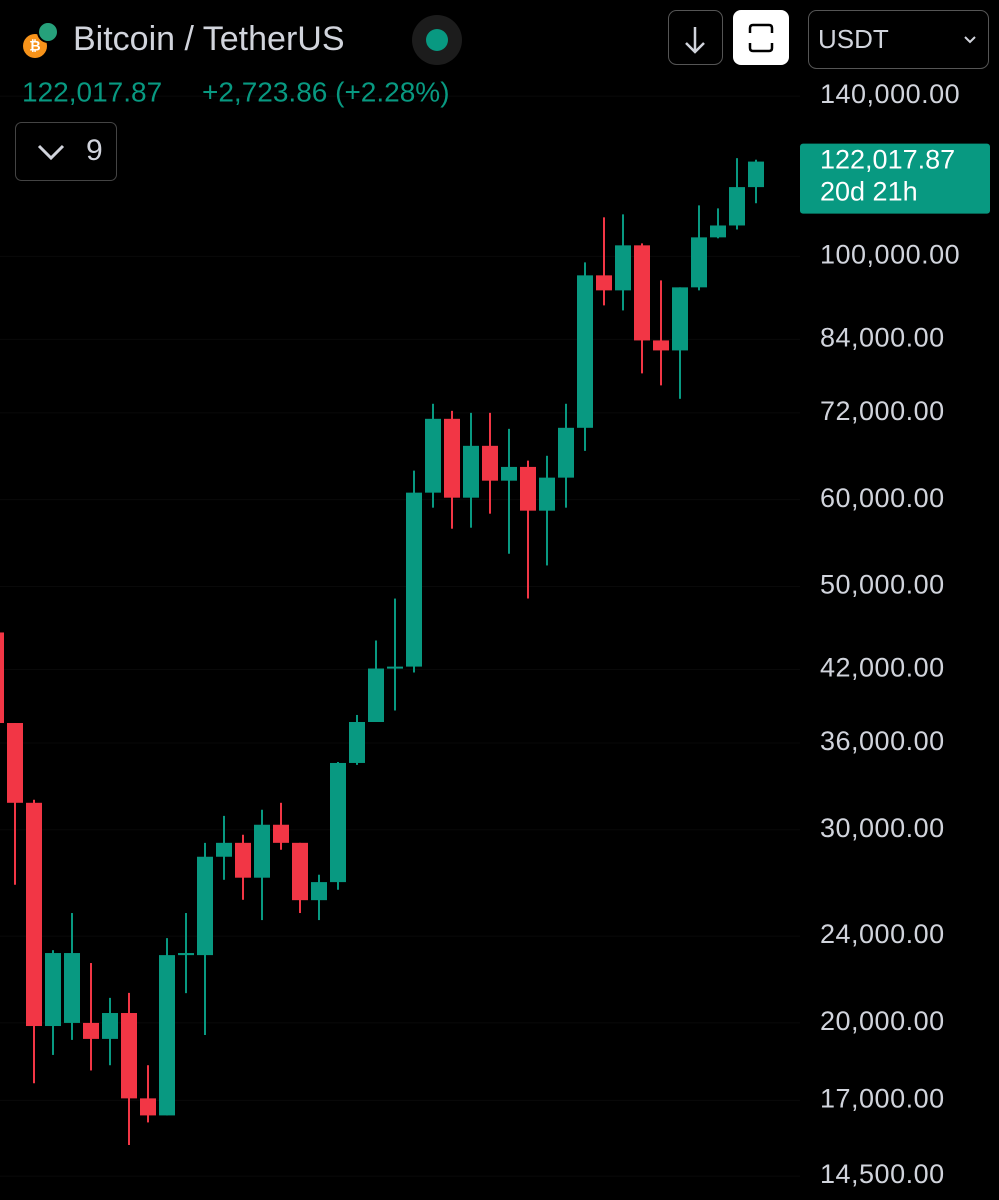 The height and width of the screenshot is (1200, 999). What do you see at coordinates (853, 39) in the screenshot?
I see `currency-label: USDT` at bounding box center [853, 39].